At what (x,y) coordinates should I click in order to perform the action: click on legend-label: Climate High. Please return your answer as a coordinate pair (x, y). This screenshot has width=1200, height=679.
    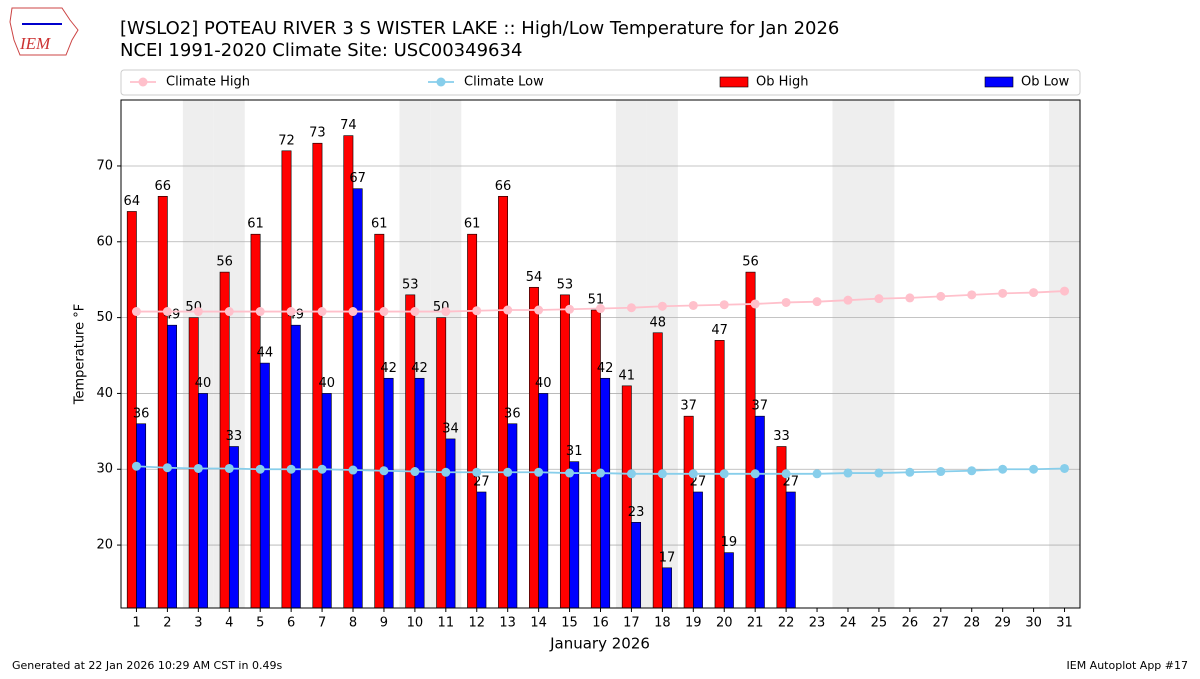
    Looking at the image, I should click on (208, 82).